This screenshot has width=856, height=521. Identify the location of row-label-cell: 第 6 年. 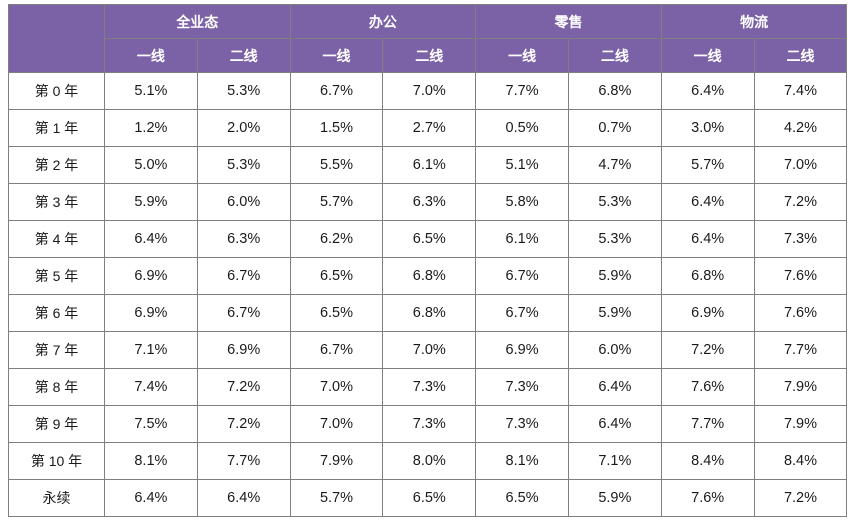
(56, 313).